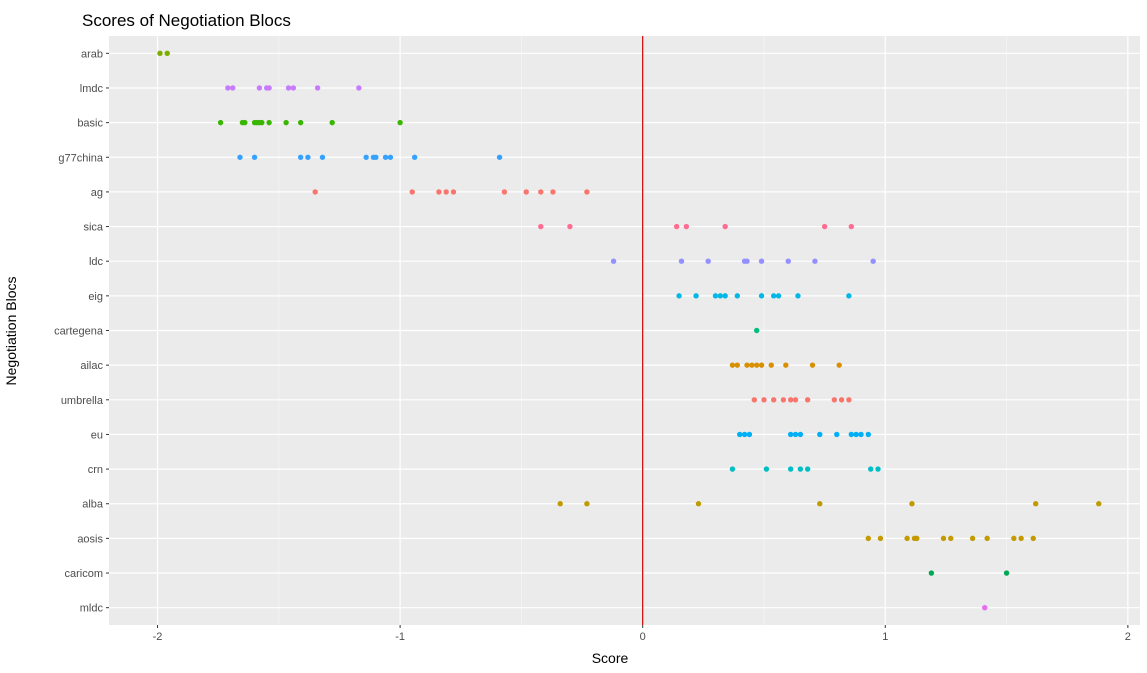 The height and width of the screenshot is (673, 1147). Describe the element at coordinates (95, 297) in the screenshot. I see `y-tick-label-eig: eig` at that location.